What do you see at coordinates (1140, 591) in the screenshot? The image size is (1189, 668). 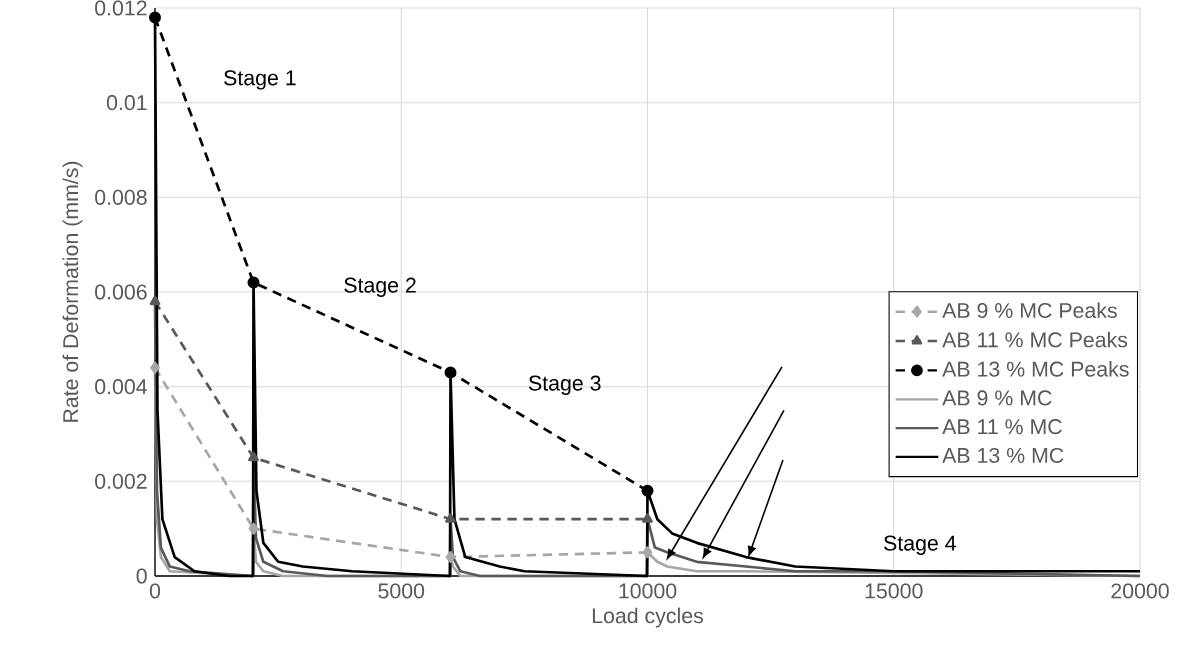 I see `x-tick-label: 20000` at bounding box center [1140, 591].